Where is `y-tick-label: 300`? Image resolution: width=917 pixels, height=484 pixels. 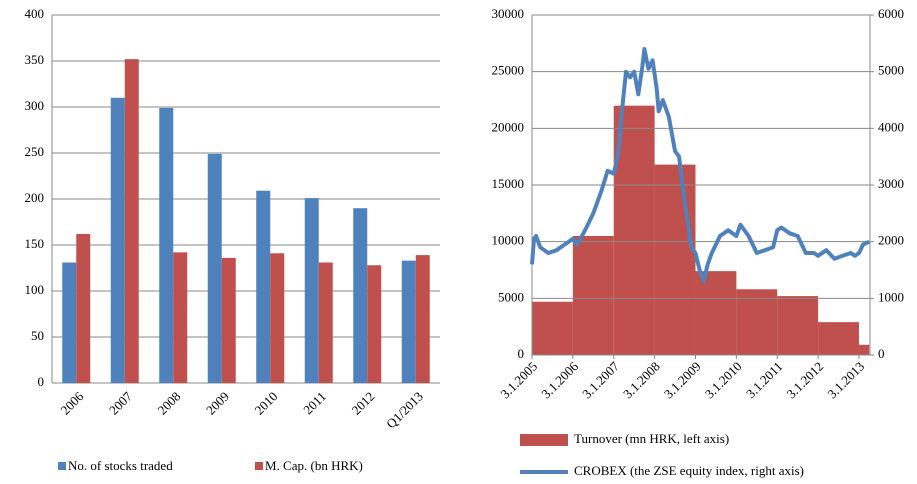 y-tick-label: 300 is located at coordinates (35, 105).